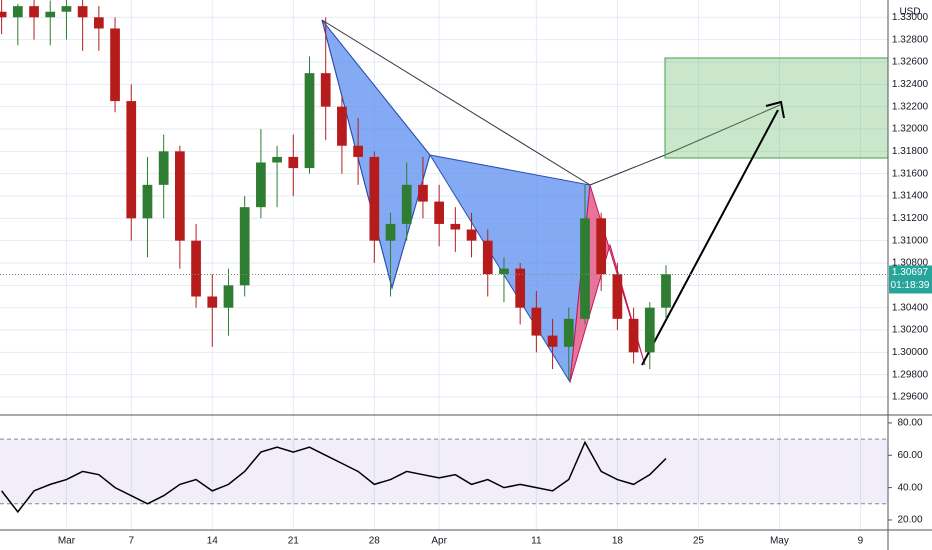 The image size is (932, 550). Describe the element at coordinates (375, 541) in the screenshot. I see `x-tick-label: 28` at that location.